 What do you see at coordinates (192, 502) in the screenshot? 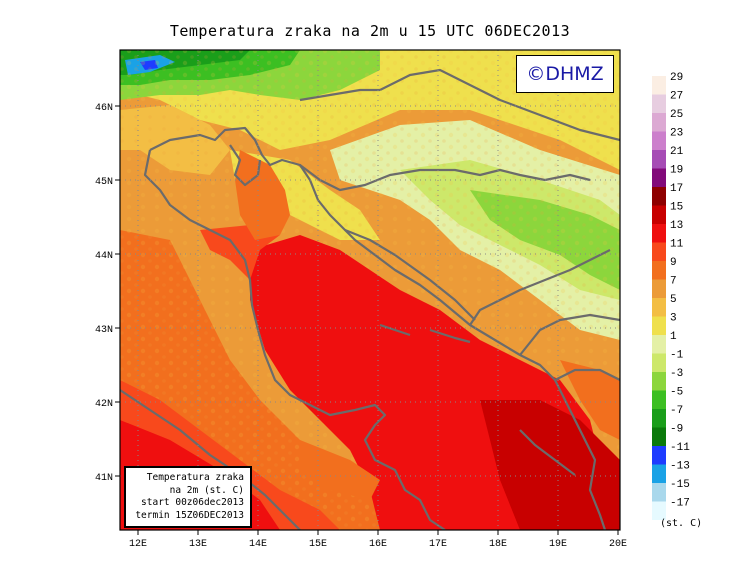
I see `info-line: start 00z06dec2013` at bounding box center [192, 502].